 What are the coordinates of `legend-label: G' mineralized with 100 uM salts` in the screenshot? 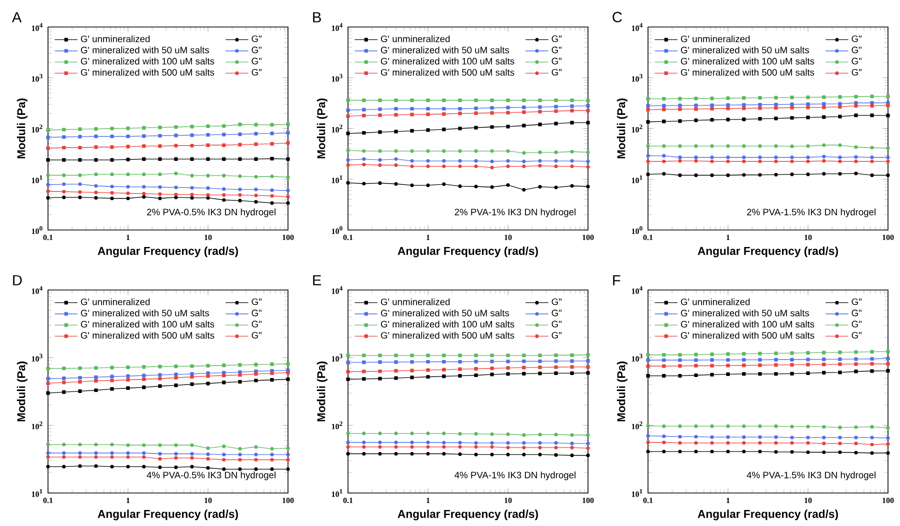 It's located at (447, 324).